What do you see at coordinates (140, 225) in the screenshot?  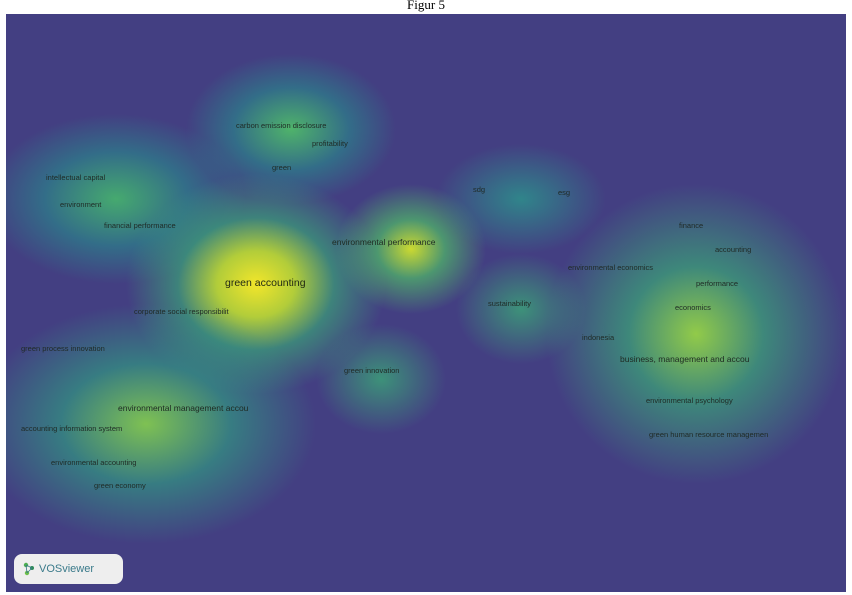 I see `keyword-label: financial performance` at bounding box center [140, 225].